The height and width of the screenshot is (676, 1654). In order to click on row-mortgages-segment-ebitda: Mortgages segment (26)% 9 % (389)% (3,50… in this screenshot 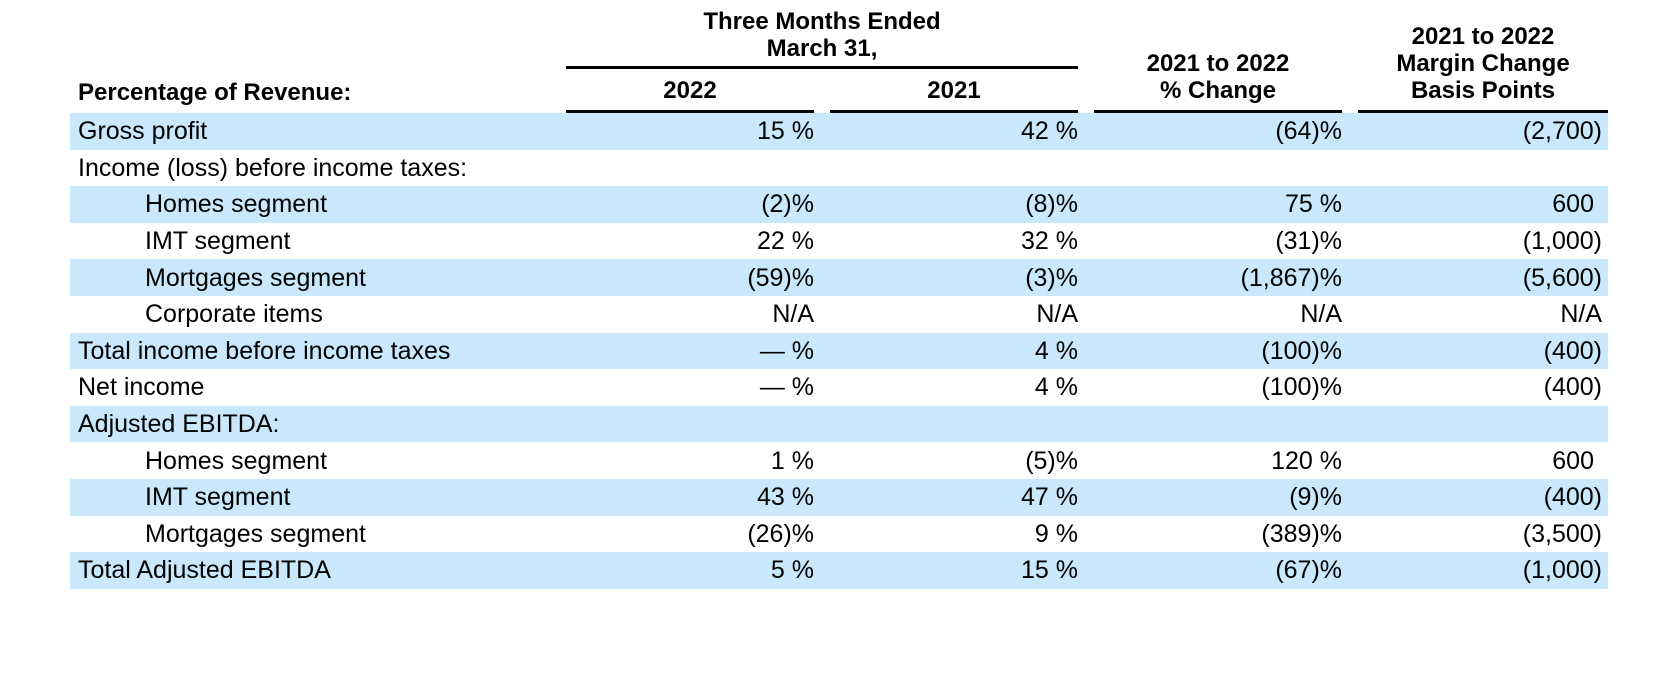, I will do `click(839, 534)`.